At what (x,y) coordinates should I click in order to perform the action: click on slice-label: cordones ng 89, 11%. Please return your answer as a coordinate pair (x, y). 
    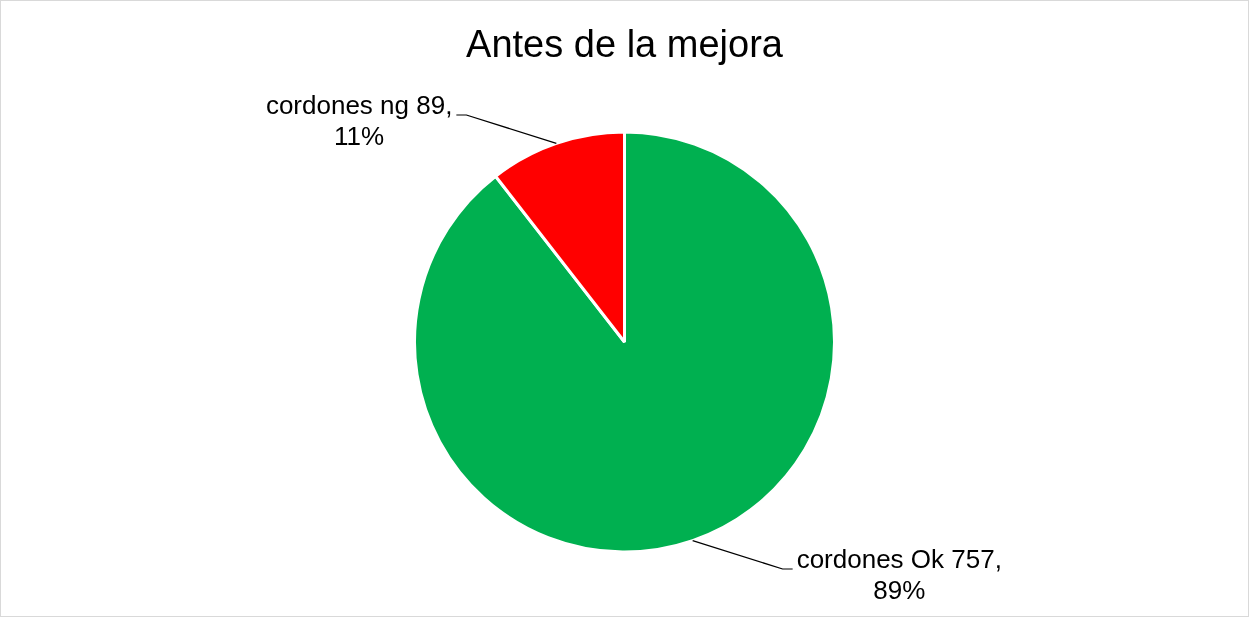
    Looking at the image, I should click on (359, 120).